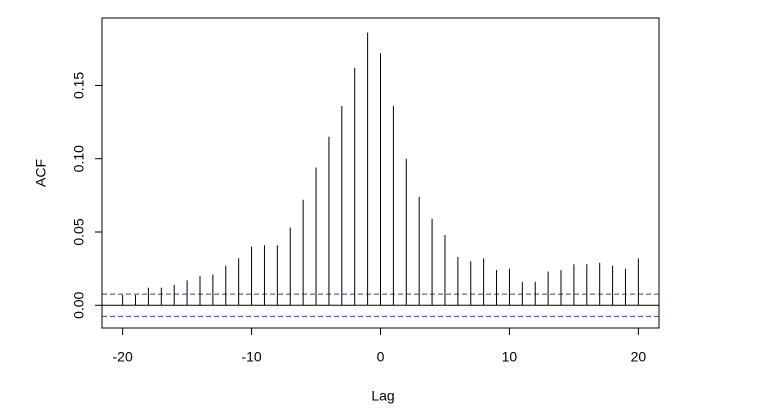  I want to click on x-tick-label: -20, so click(123, 357).